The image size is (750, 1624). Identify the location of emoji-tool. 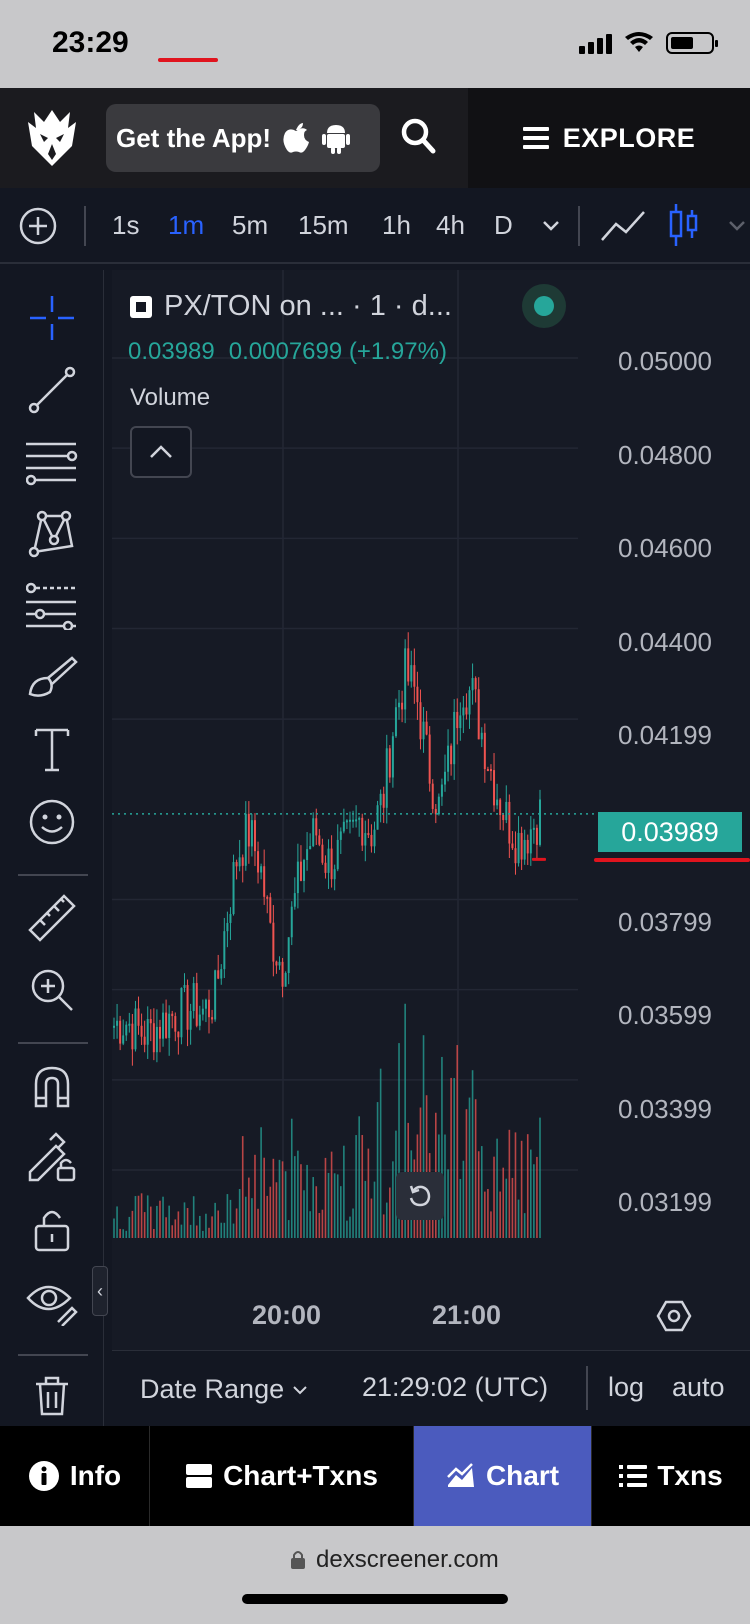
(52, 822).